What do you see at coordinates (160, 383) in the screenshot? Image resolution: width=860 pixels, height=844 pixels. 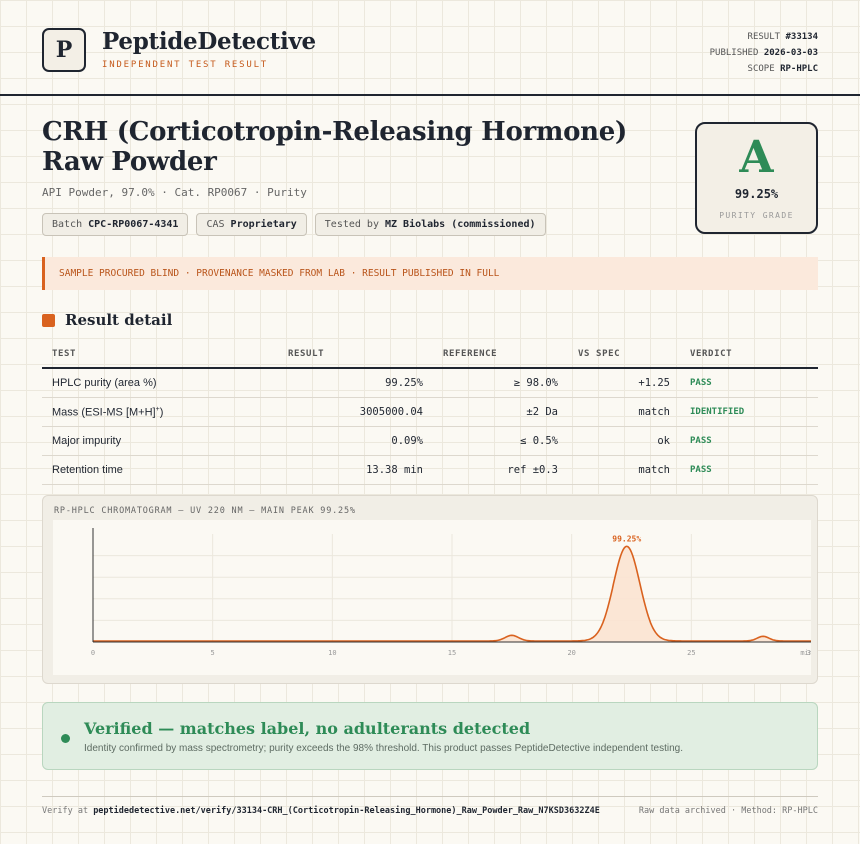 I see `test-name: HPLC purity (area %)` at bounding box center [160, 383].